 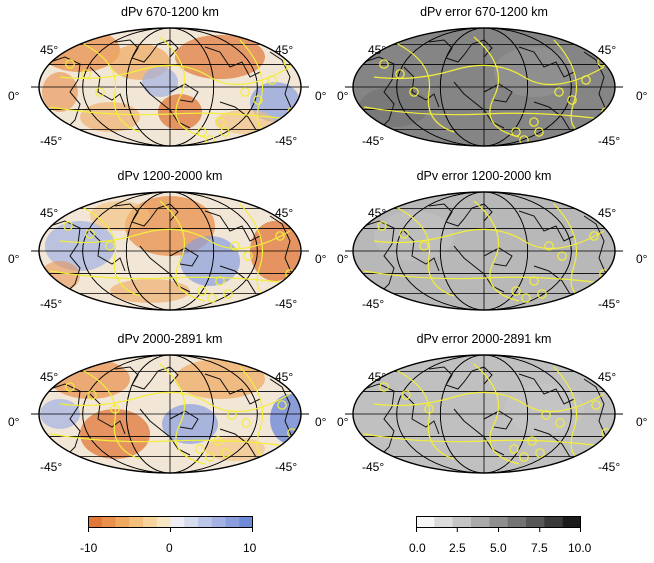 I want to click on map-panel-dpv-error-2000-2891: dPv error 2000-2891 km, so click(x=484, y=406).